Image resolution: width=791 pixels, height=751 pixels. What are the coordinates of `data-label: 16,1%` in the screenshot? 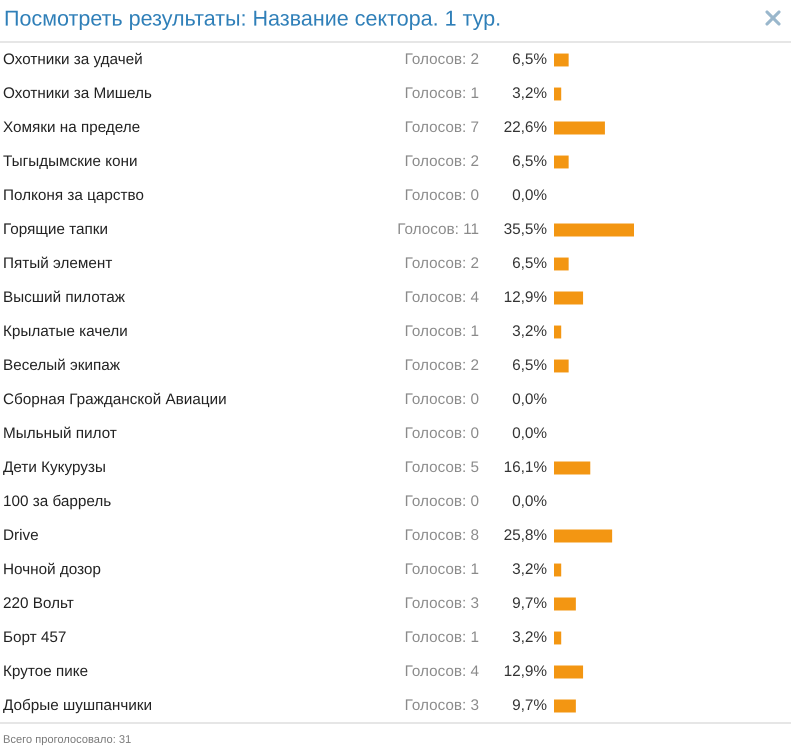 It's located at (525, 467).